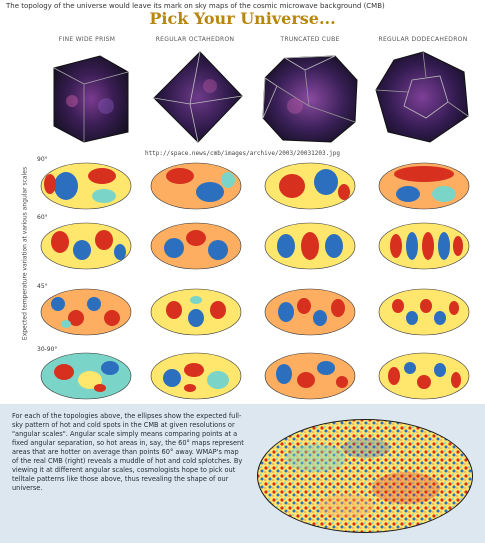 This screenshot has width=485, height=543. Describe the element at coordinates (310, 99) in the screenshot. I see `truncated-cube-shape` at that location.